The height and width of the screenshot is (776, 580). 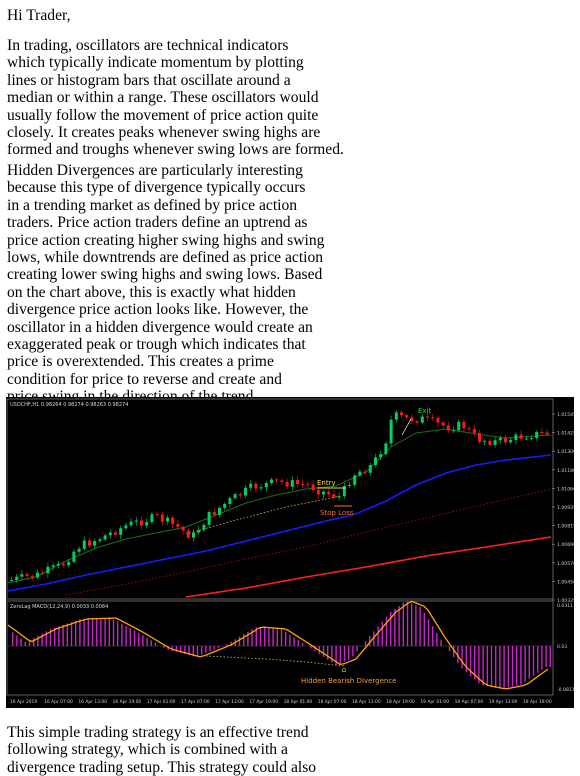 I want to click on price-tick-label: 1.01425, so click(x=565, y=434).